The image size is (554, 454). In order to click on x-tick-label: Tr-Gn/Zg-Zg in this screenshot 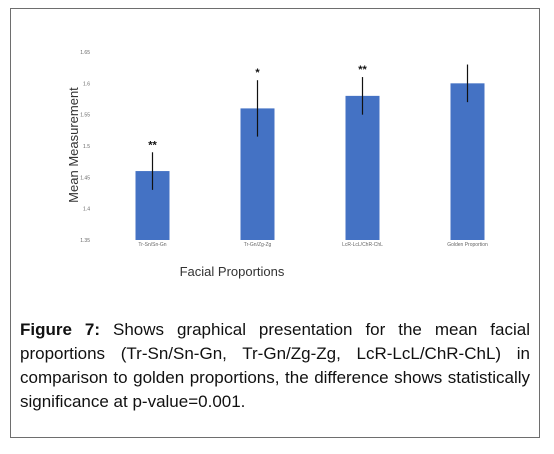, I will do `click(258, 245)`.